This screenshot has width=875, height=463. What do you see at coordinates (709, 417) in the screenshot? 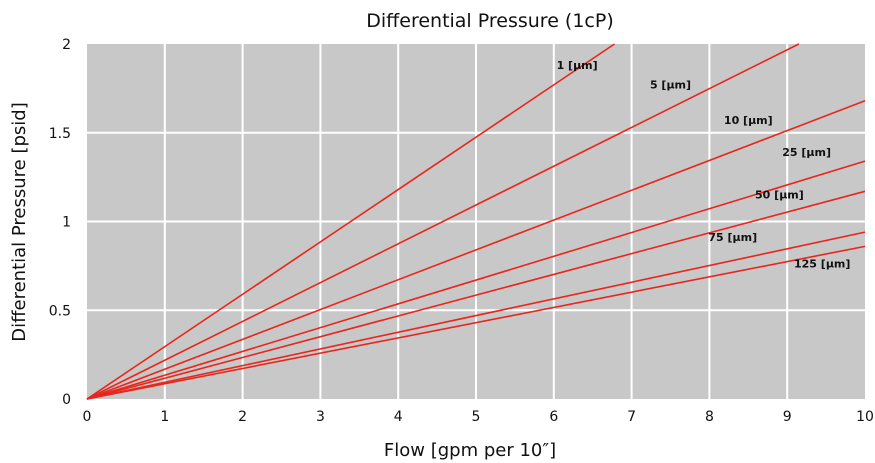
I see `x-tick-label: 8` at bounding box center [709, 417].